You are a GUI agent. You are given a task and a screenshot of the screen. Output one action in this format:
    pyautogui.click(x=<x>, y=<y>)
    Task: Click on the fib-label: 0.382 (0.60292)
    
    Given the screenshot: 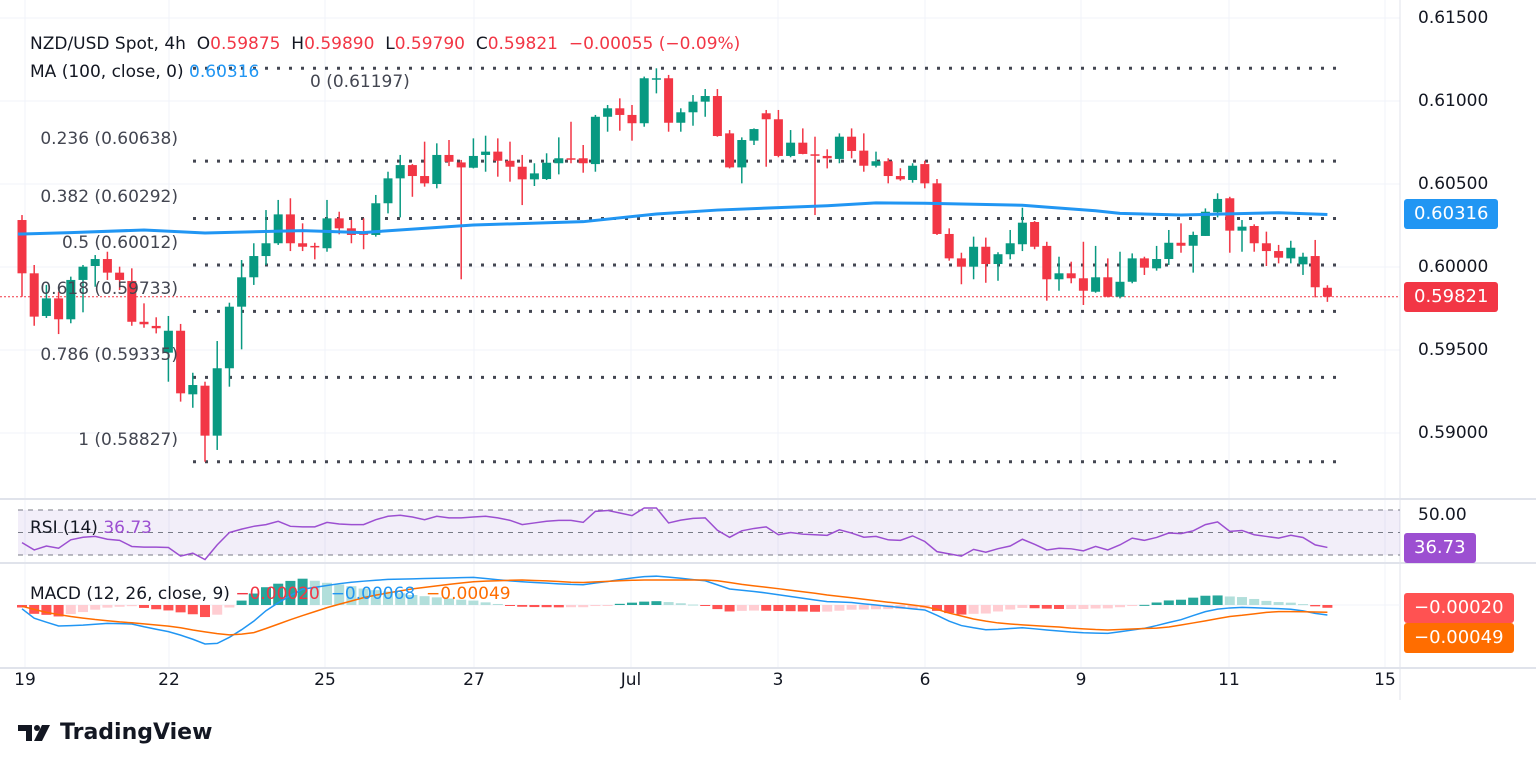 What is the action you would take?
    pyautogui.click(x=109, y=196)
    